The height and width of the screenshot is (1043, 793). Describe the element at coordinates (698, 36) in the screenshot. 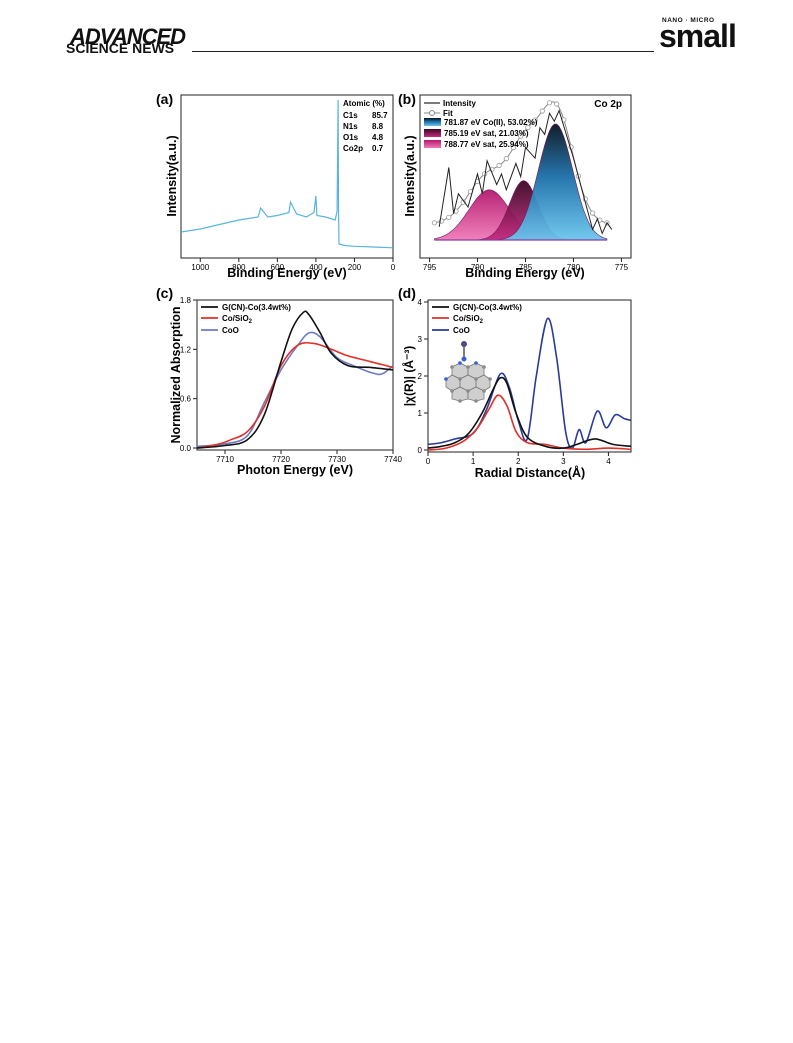

I see `brand-small-logo: small` at that location.